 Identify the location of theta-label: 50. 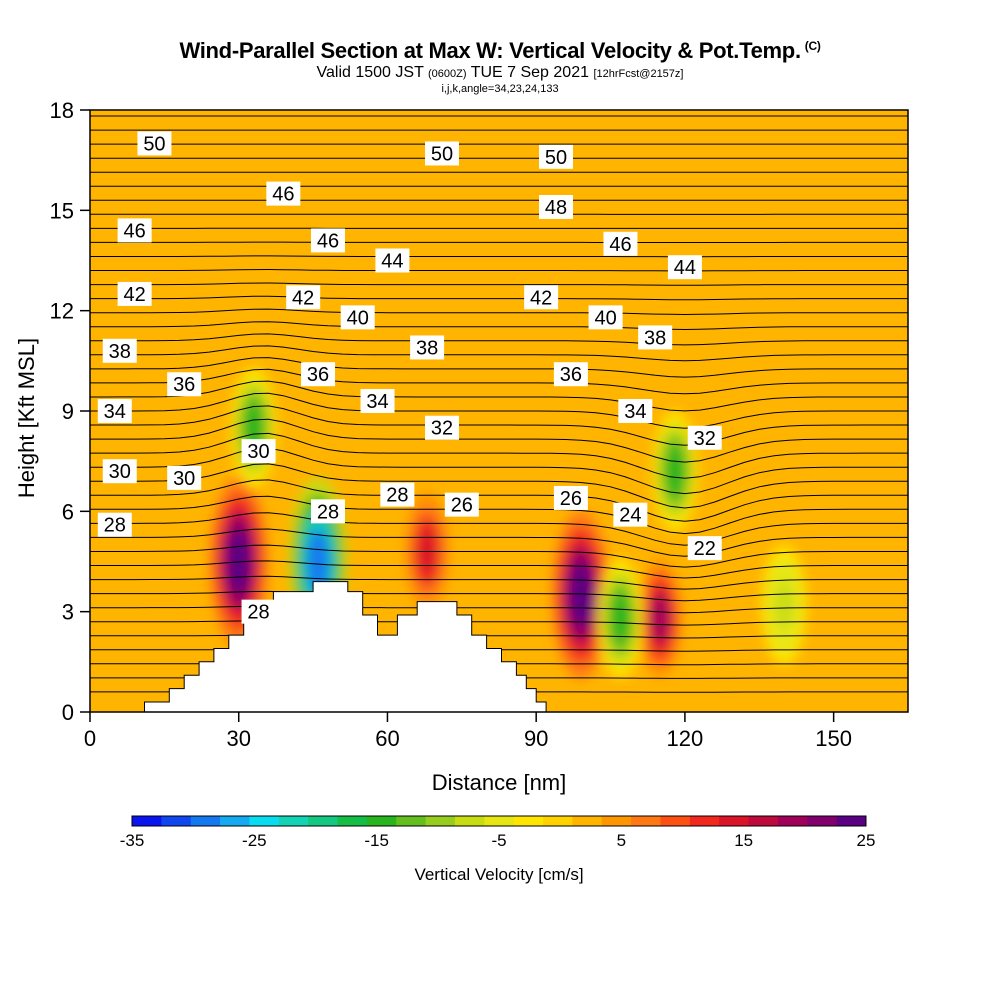
(556, 156).